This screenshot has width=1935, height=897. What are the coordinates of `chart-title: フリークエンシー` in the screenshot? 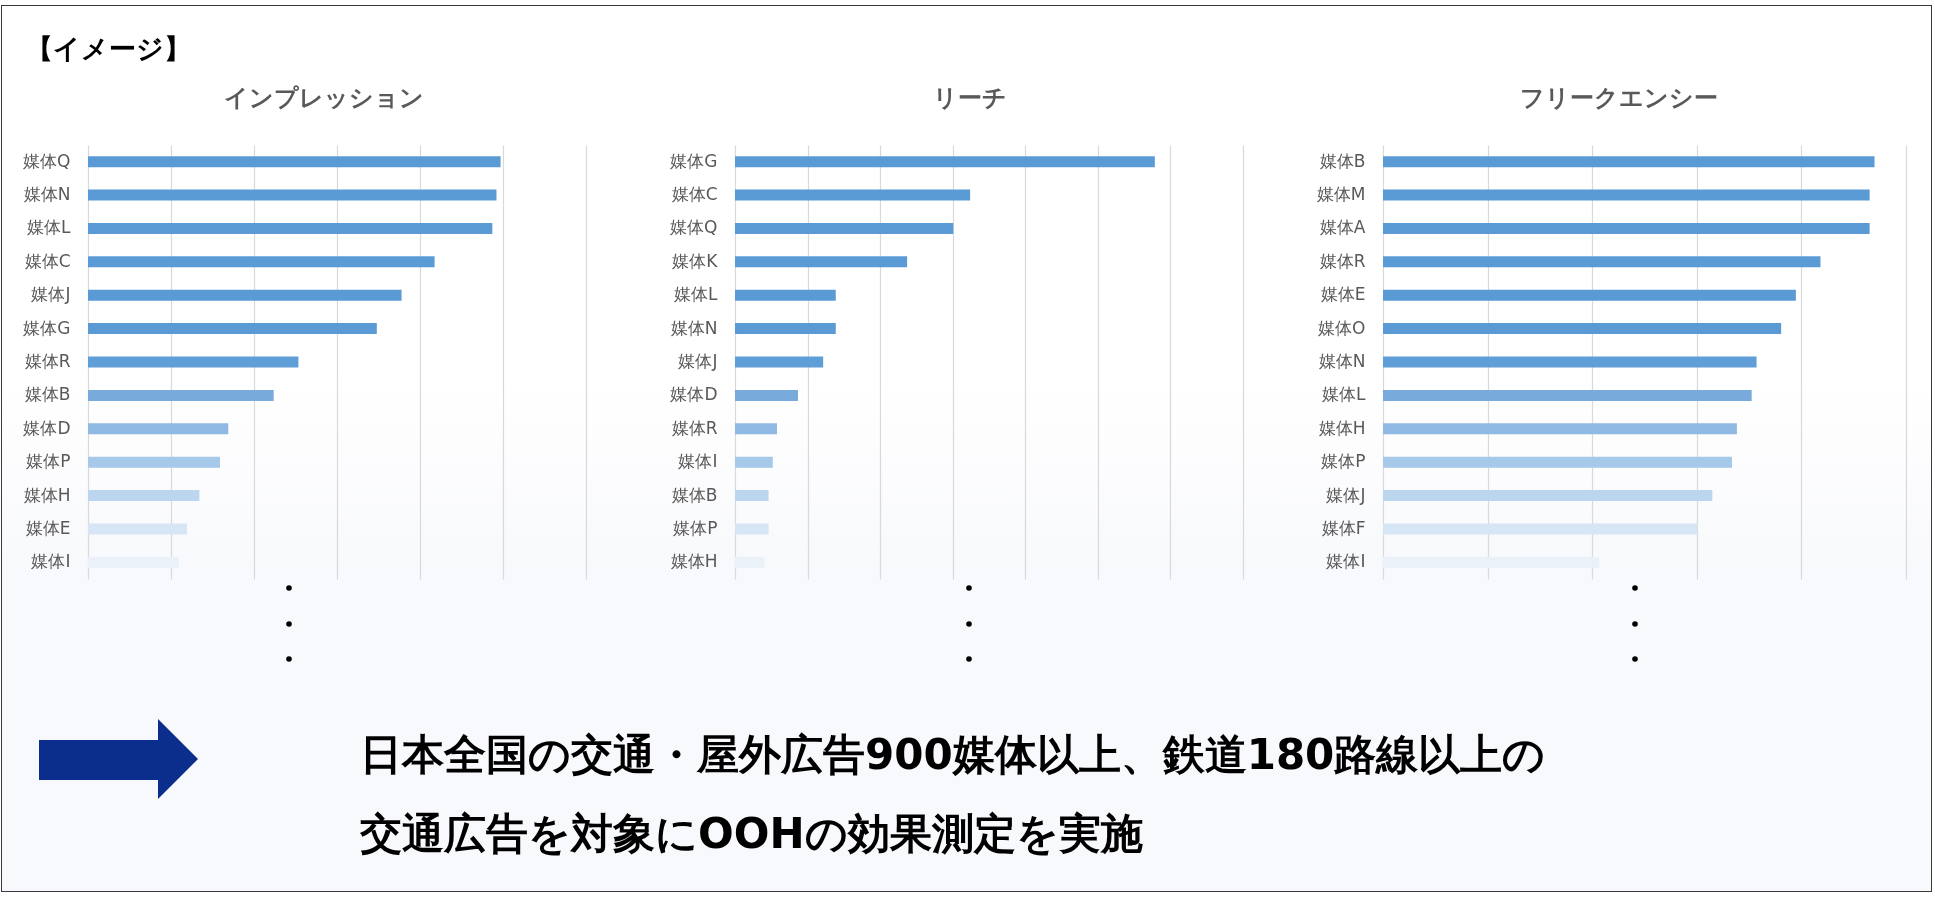 It's located at (1618, 98).